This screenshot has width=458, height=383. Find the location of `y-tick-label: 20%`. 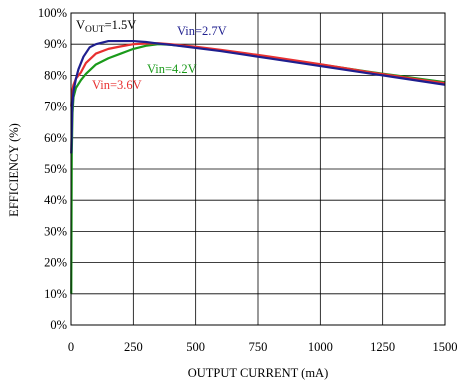

y-tick-label: 20% is located at coordinates (55, 263).